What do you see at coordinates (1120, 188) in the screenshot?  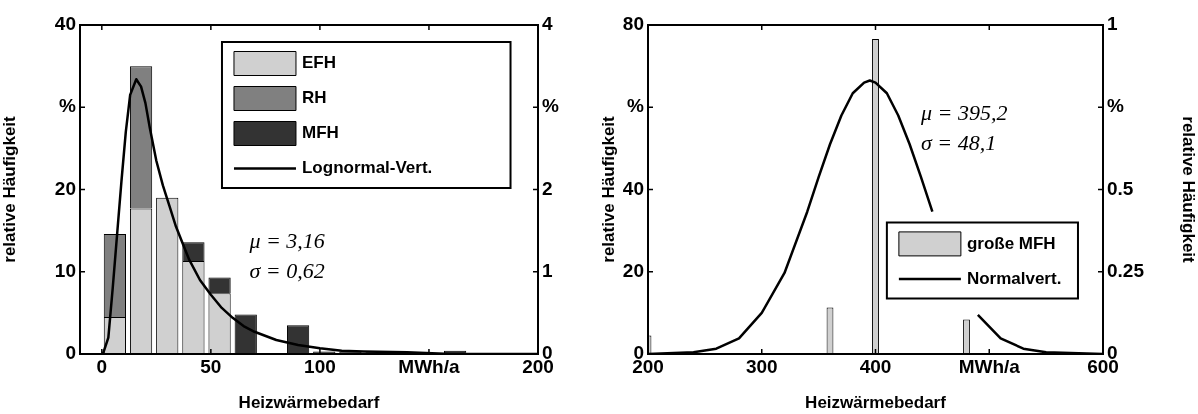 I see `y2-tick-label: 0.5` at bounding box center [1120, 188].